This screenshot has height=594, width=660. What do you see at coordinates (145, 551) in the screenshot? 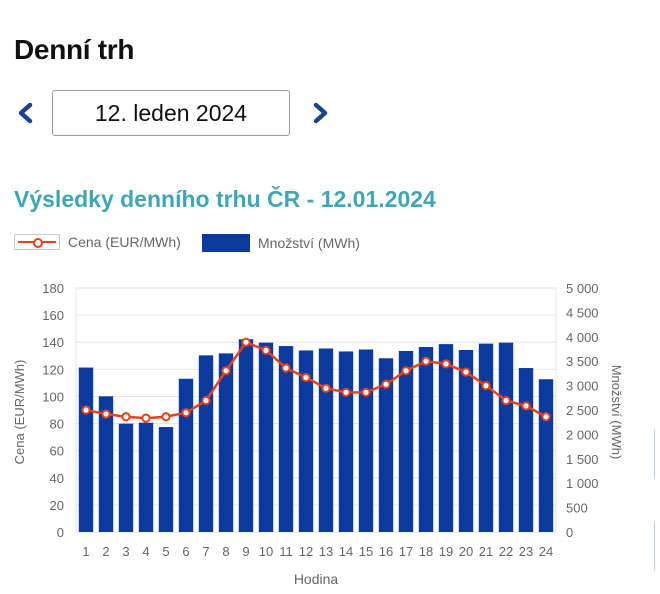
I see `x-tick-label: 4` at bounding box center [145, 551].